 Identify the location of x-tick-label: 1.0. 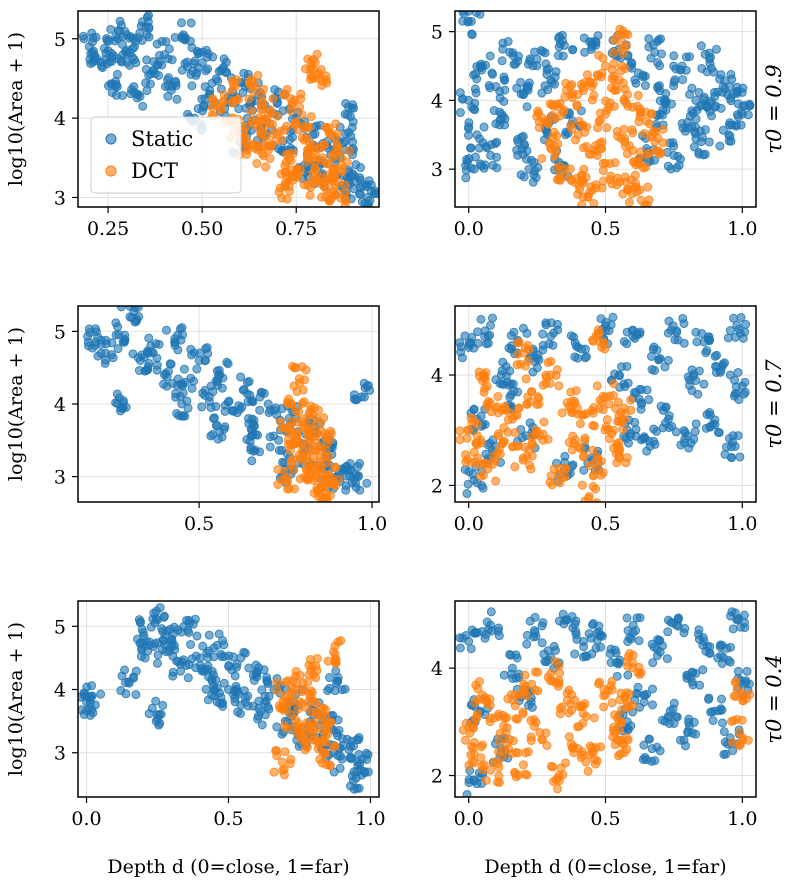
(370, 819).